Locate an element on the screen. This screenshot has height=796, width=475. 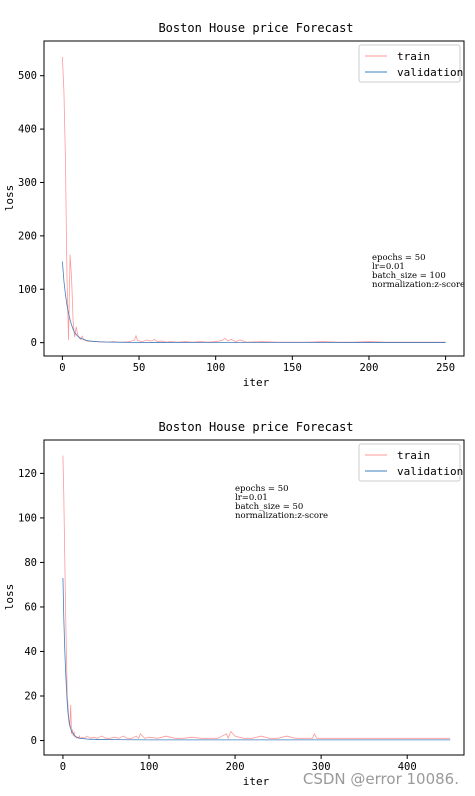
y-tick-label: 500 is located at coordinates (27, 76).